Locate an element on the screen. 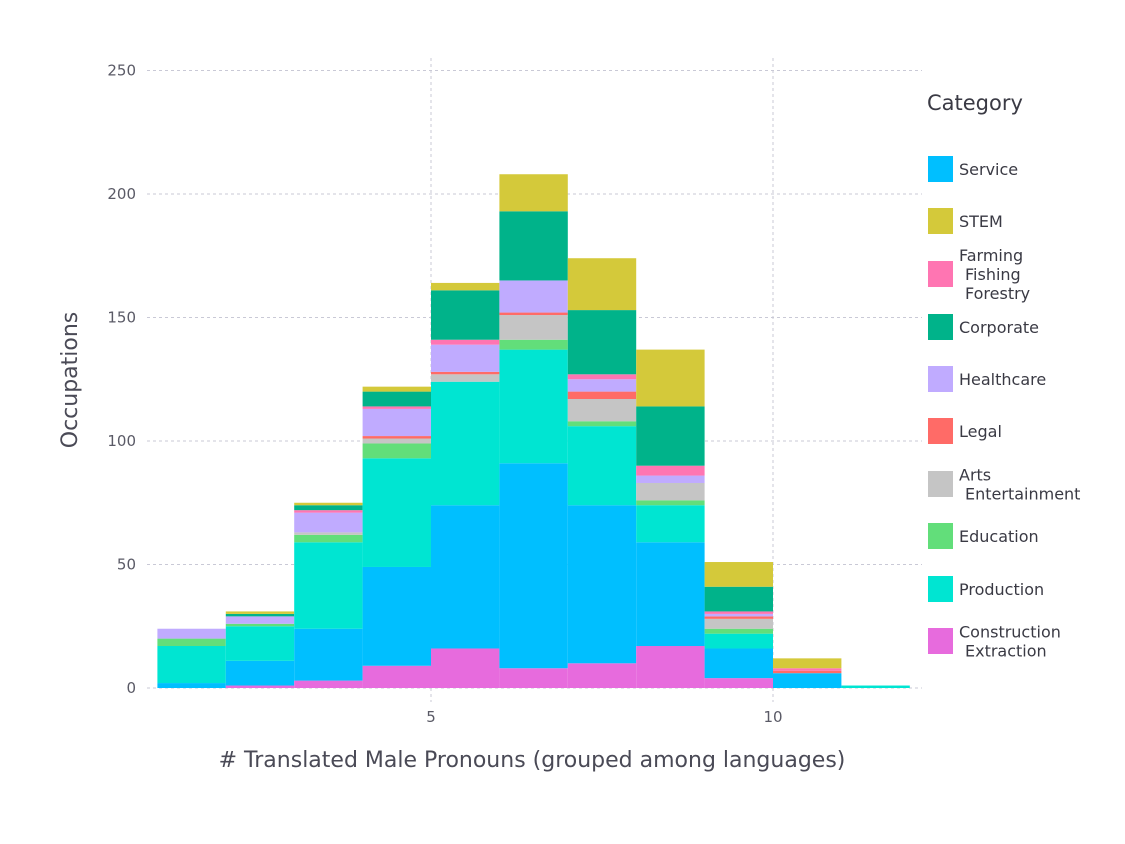  legend-label-production: Production is located at coordinates (1001, 589).